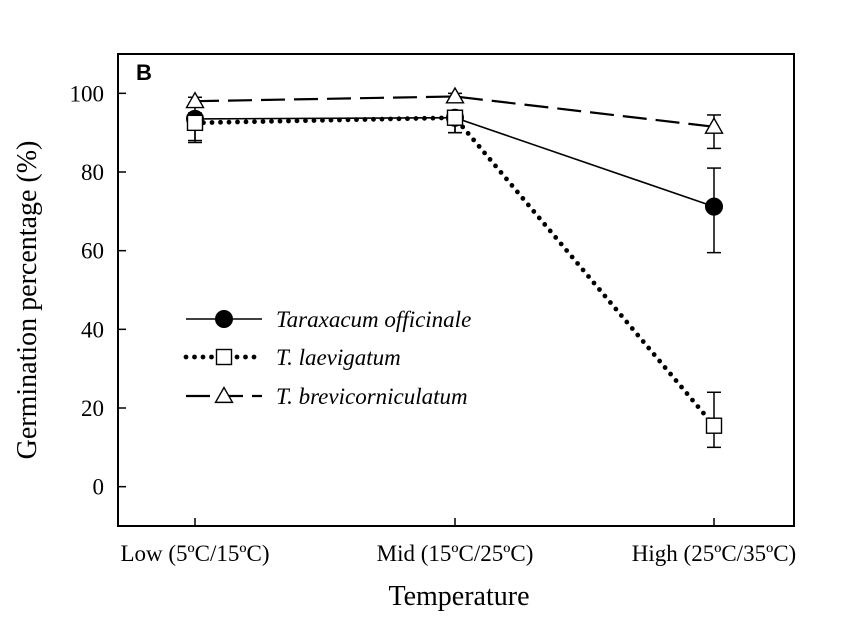 This screenshot has width=852, height=622. Describe the element at coordinates (338, 357) in the screenshot. I see `legend-label: T. laevigatum` at that location.